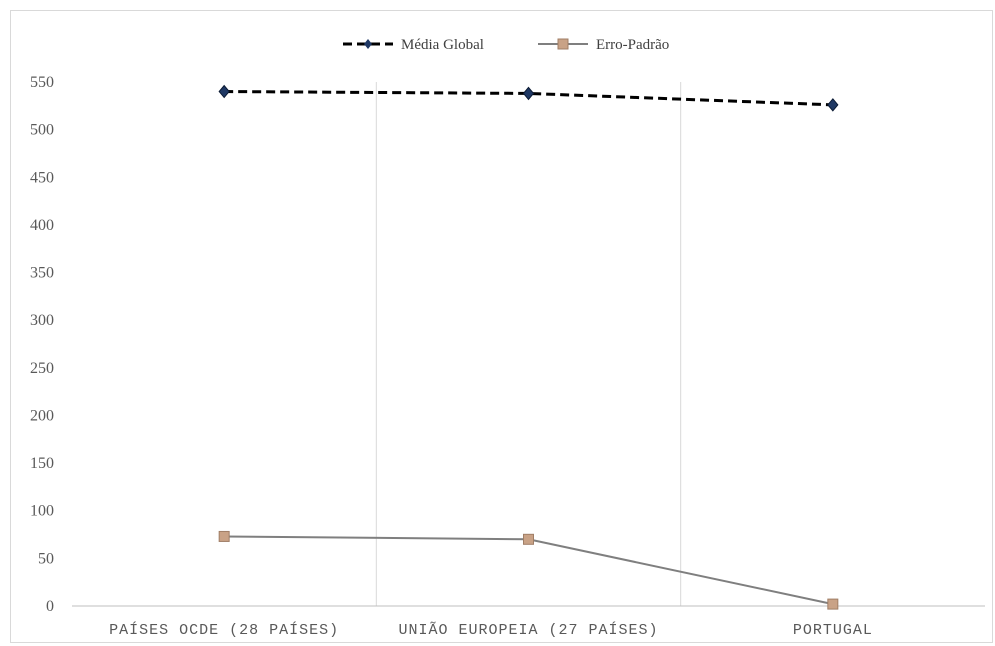  Describe the element at coordinates (42, 177) in the screenshot. I see `y-tick-label: 450` at that location.